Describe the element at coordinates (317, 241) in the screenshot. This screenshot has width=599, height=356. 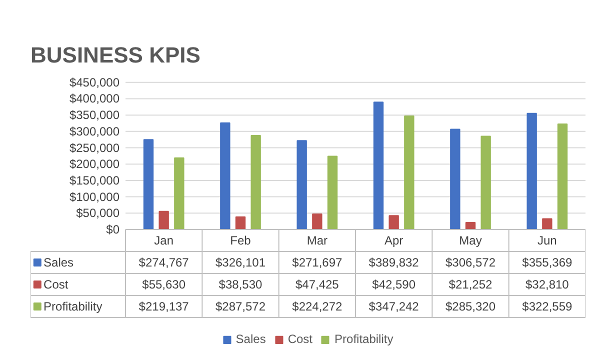
I see `x-tick-label: Mar` at that location.